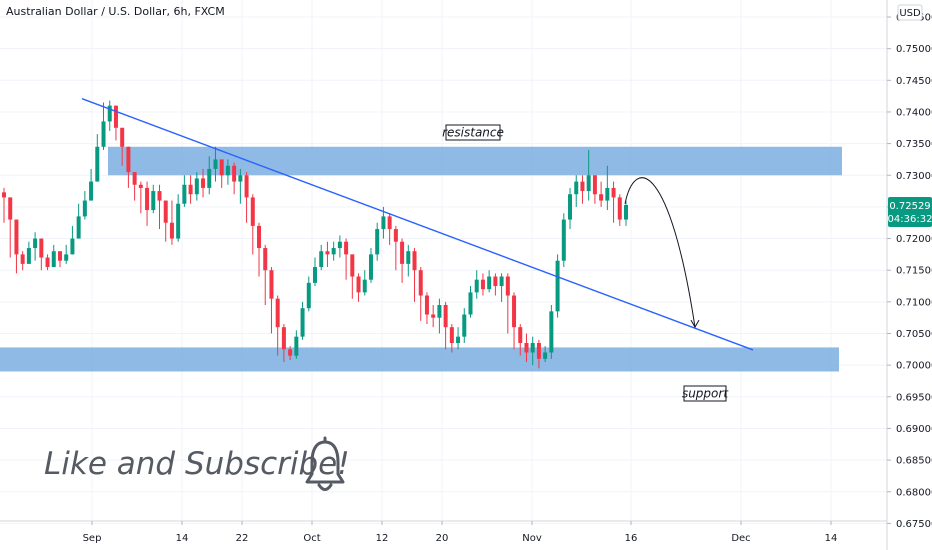 This screenshot has height=550, width=932. Describe the element at coordinates (695, 324) in the screenshot. I see `projection-arrowhead` at that location.